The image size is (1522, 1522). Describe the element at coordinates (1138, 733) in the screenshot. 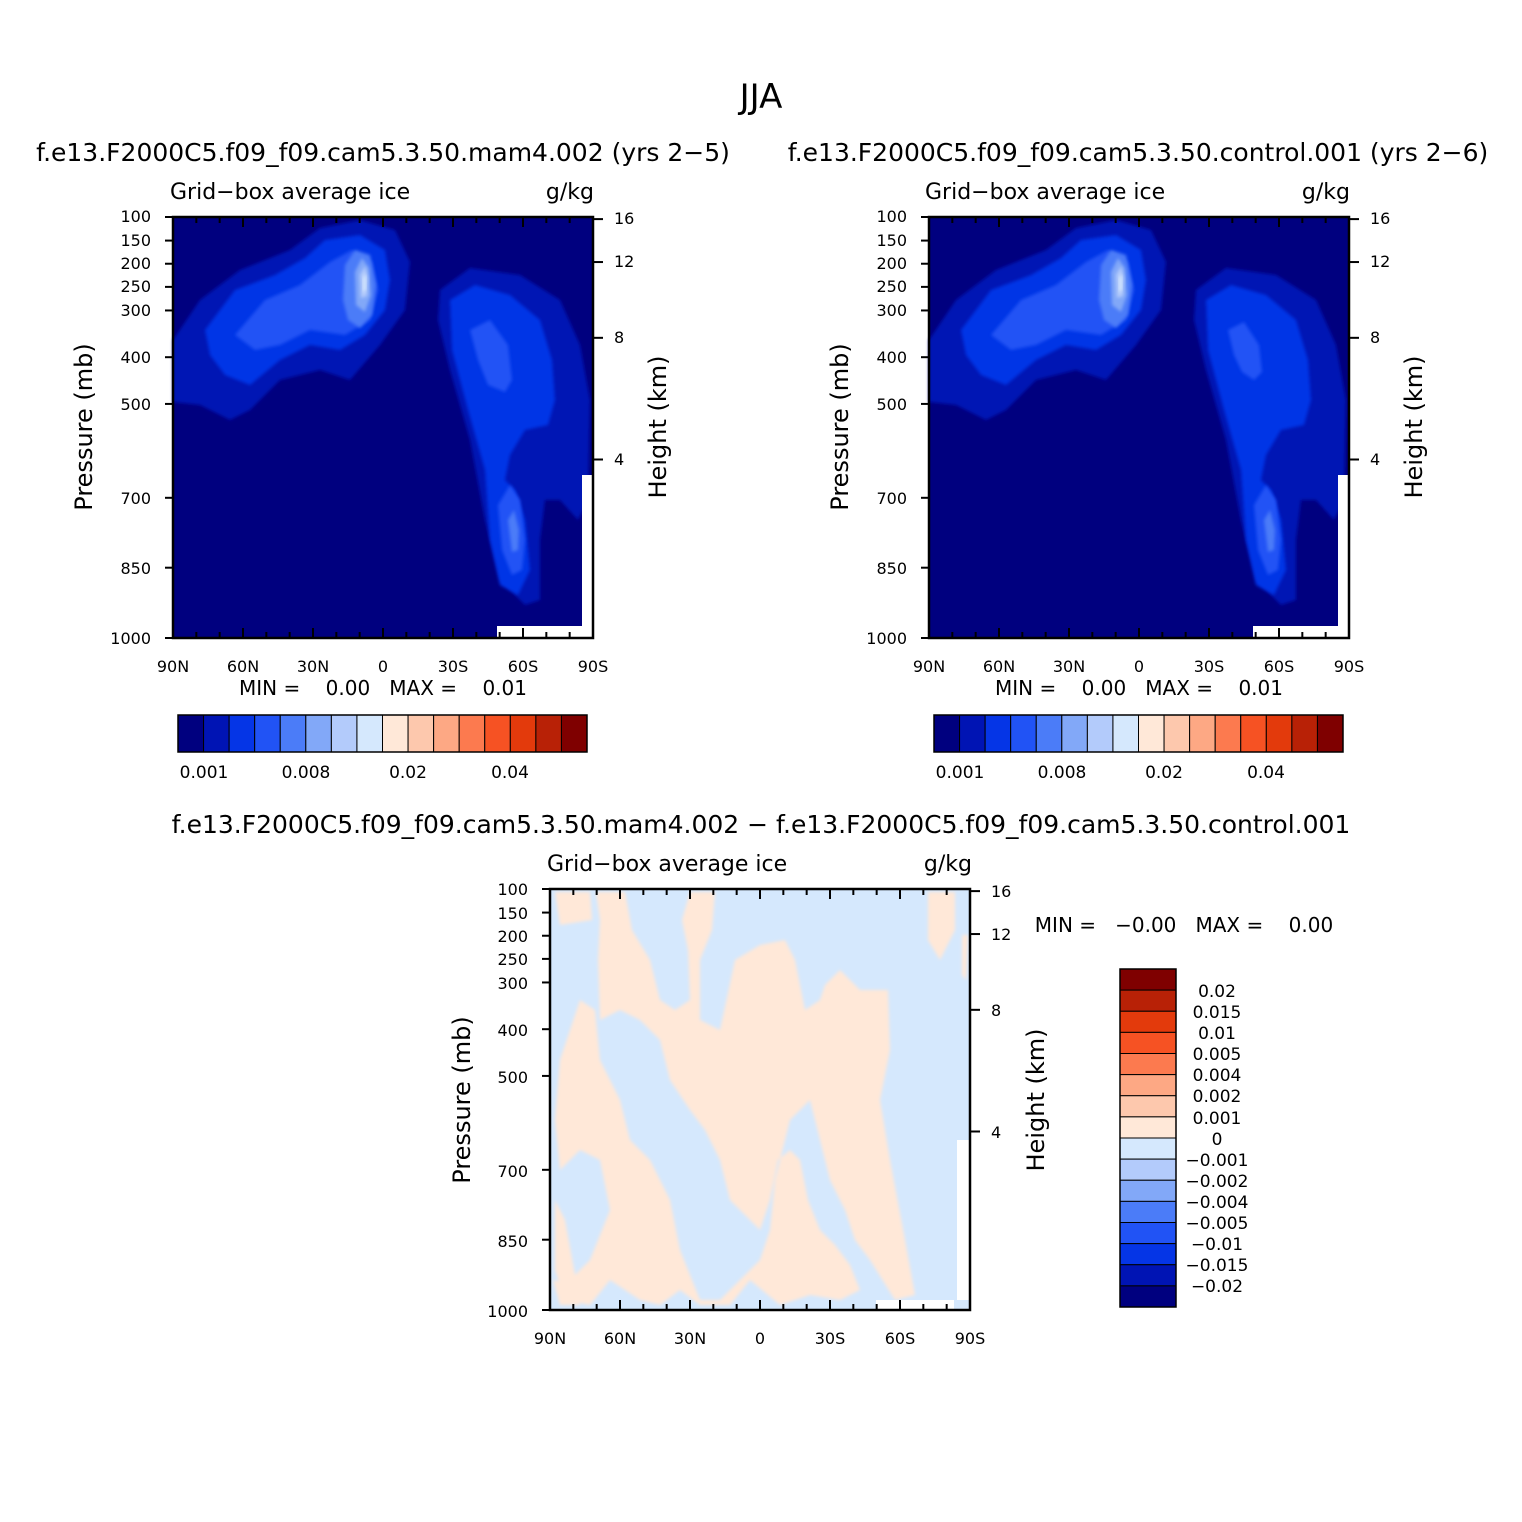

I see `colorbar` at that location.